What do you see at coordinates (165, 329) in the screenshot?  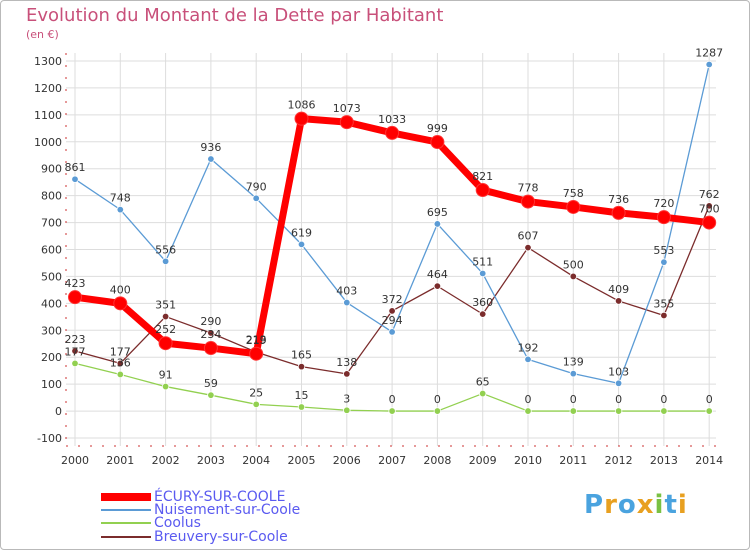 I see `data-label: 252` at bounding box center [165, 329].